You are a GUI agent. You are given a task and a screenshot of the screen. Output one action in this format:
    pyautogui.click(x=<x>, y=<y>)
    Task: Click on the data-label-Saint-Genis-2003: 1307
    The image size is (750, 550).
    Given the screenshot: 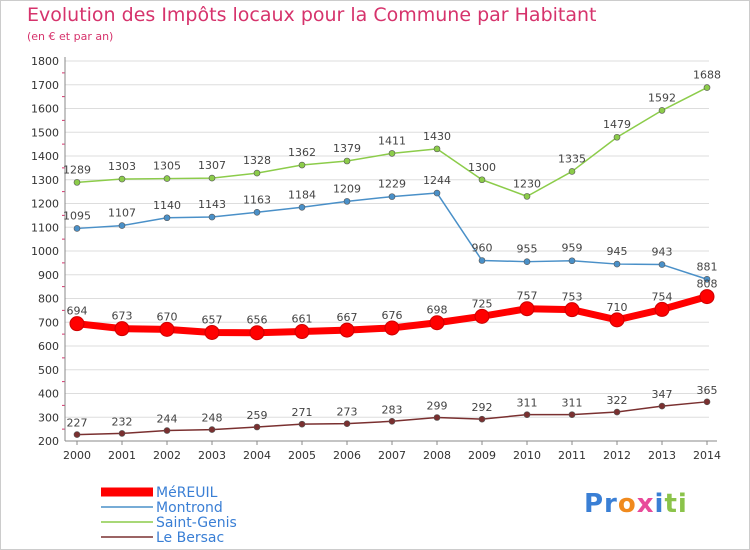 What is the action you would take?
    pyautogui.click(x=212, y=165)
    